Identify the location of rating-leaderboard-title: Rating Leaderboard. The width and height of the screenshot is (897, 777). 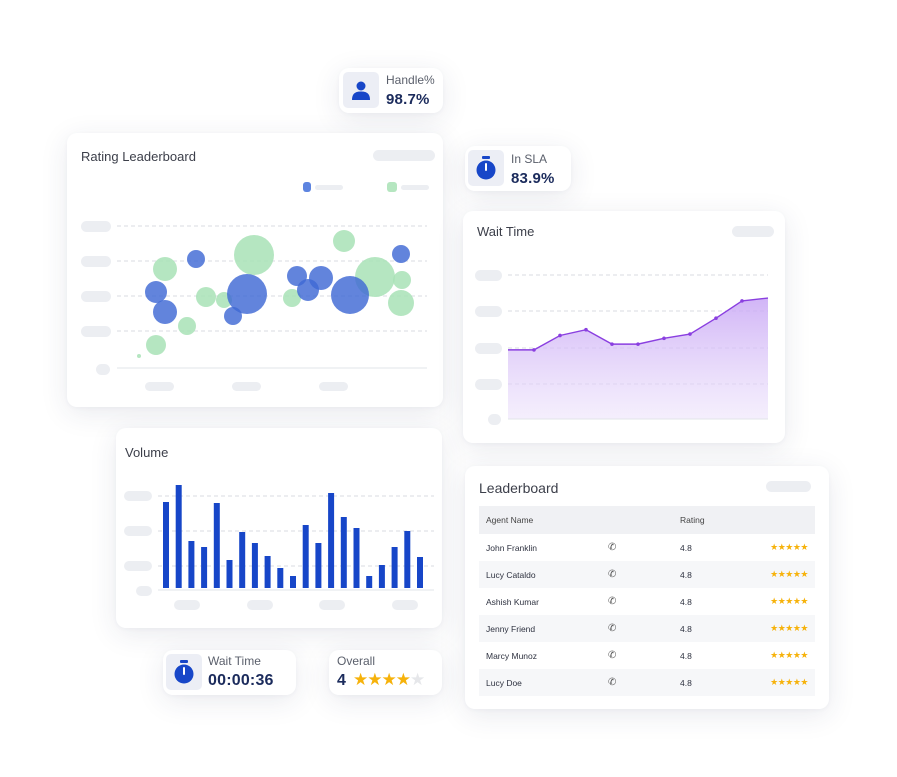
(138, 156).